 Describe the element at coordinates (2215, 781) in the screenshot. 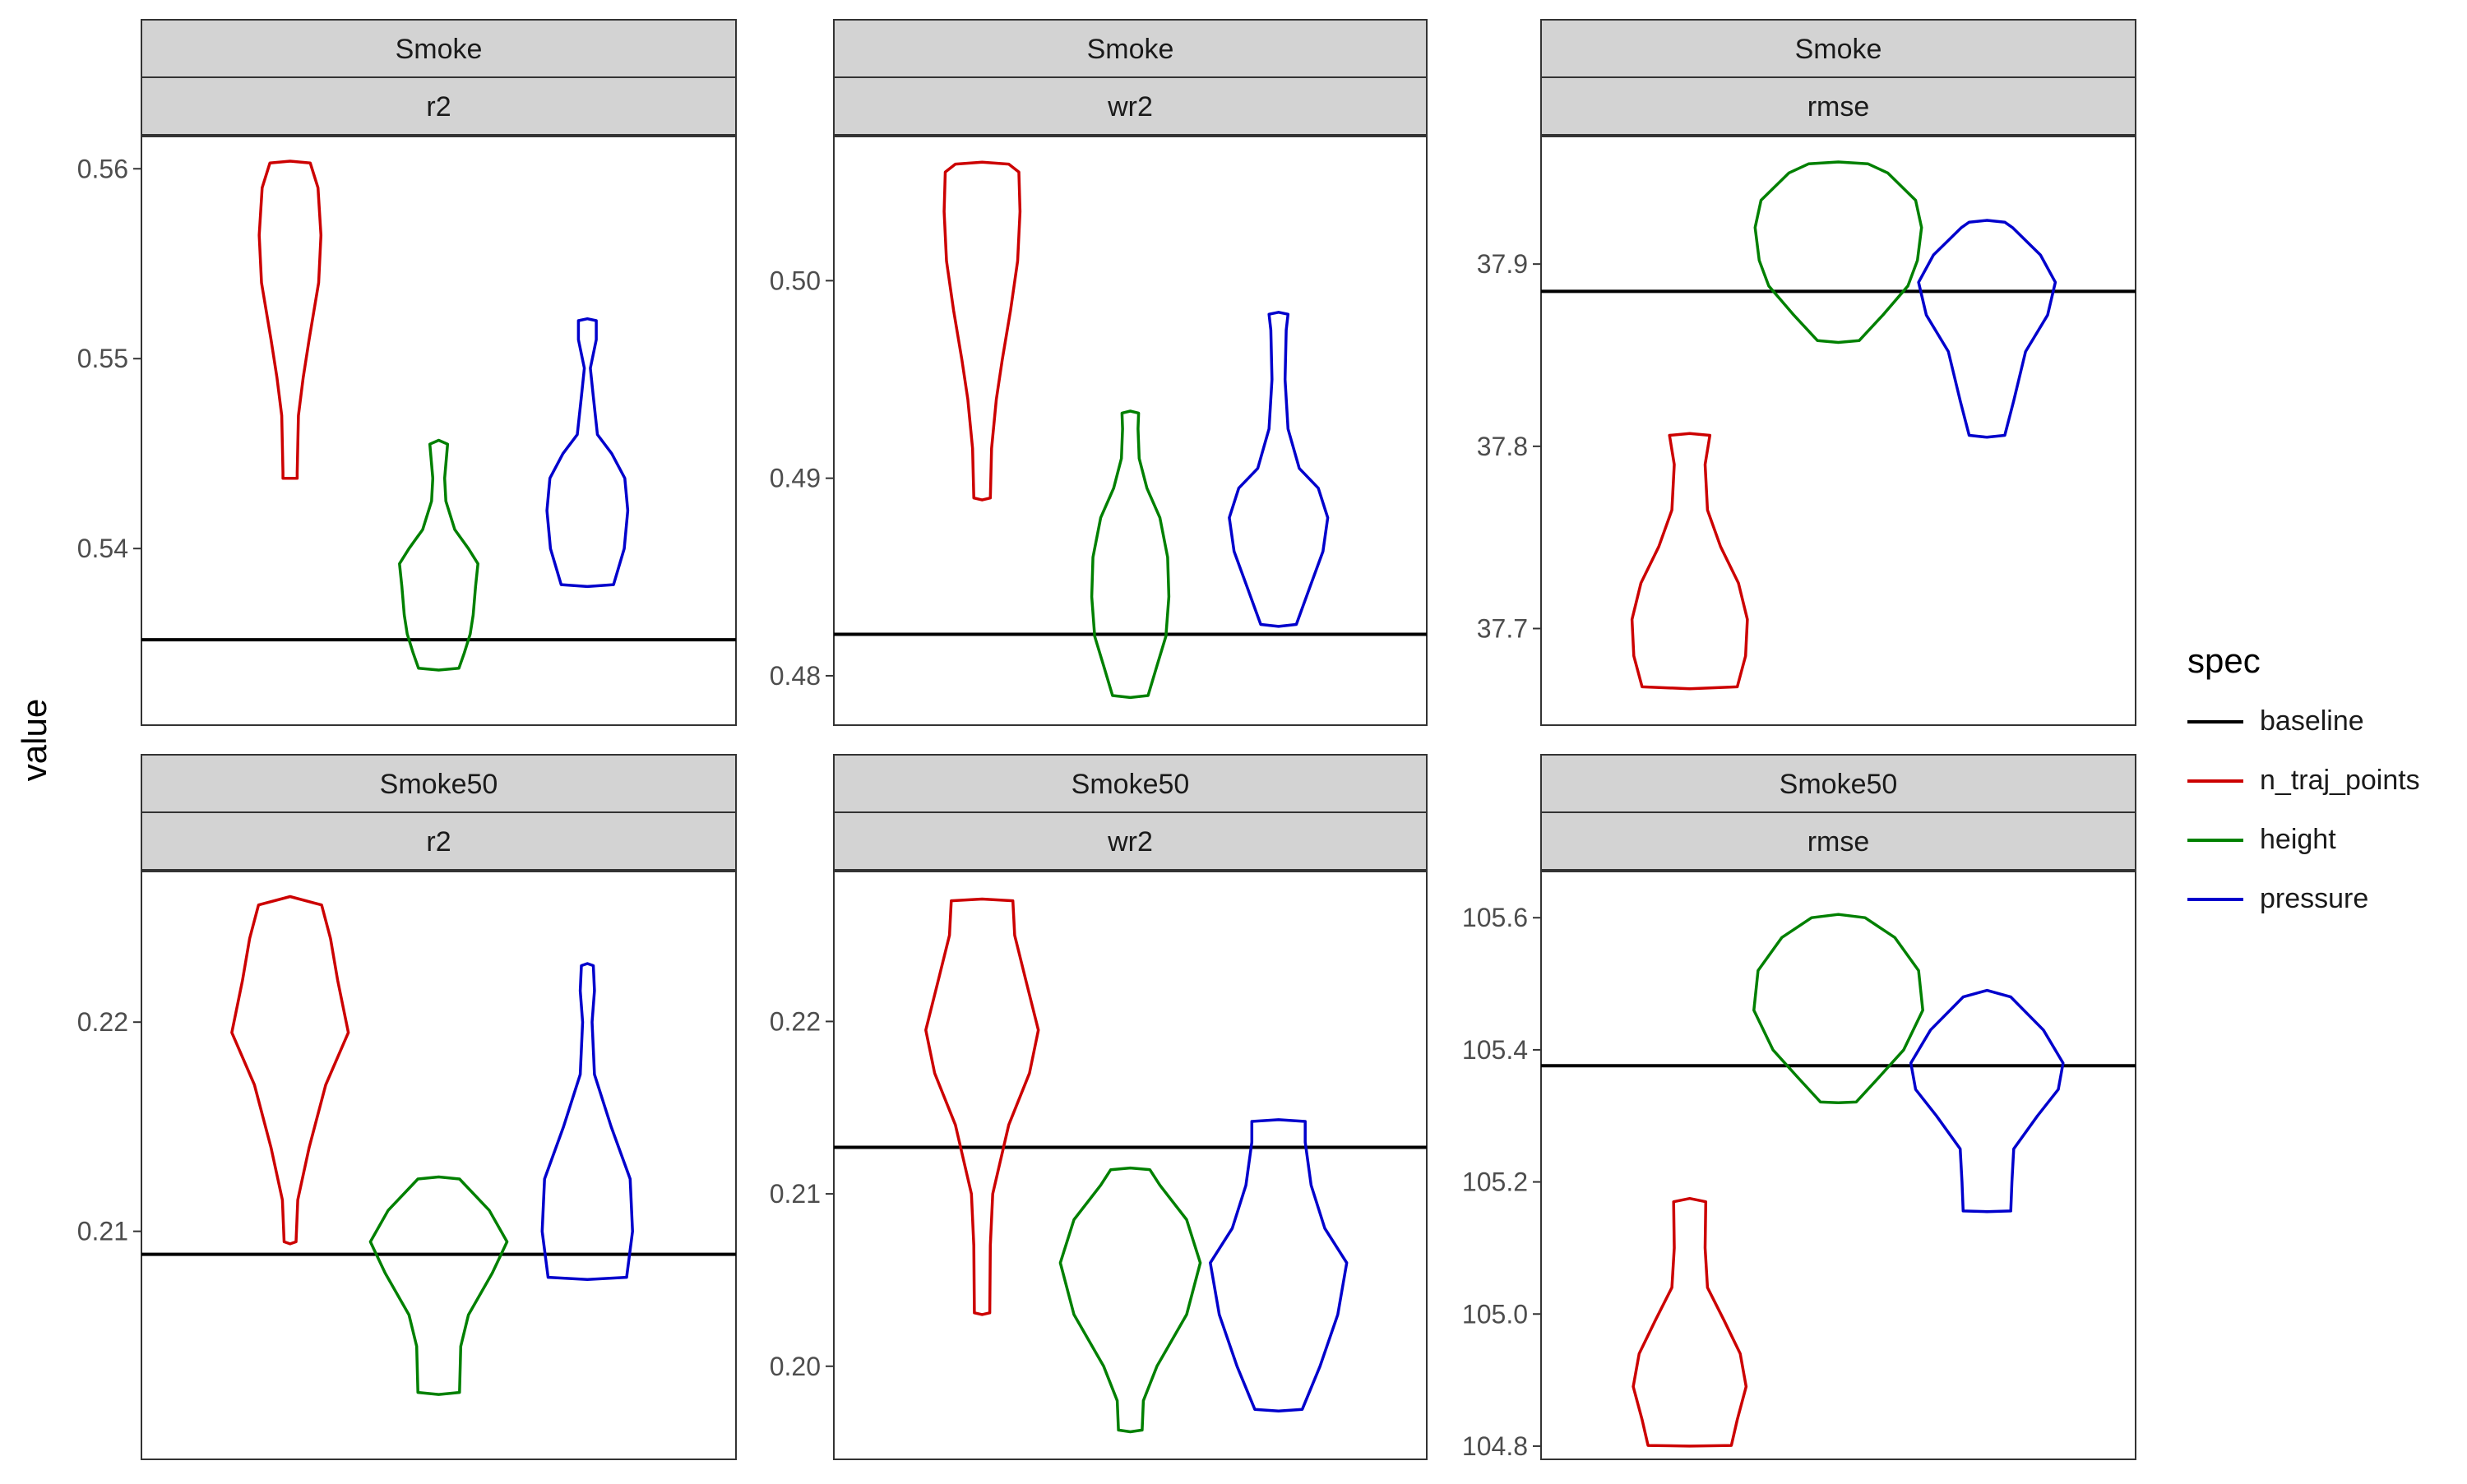

I see `legend-key-n-traj-points` at that location.